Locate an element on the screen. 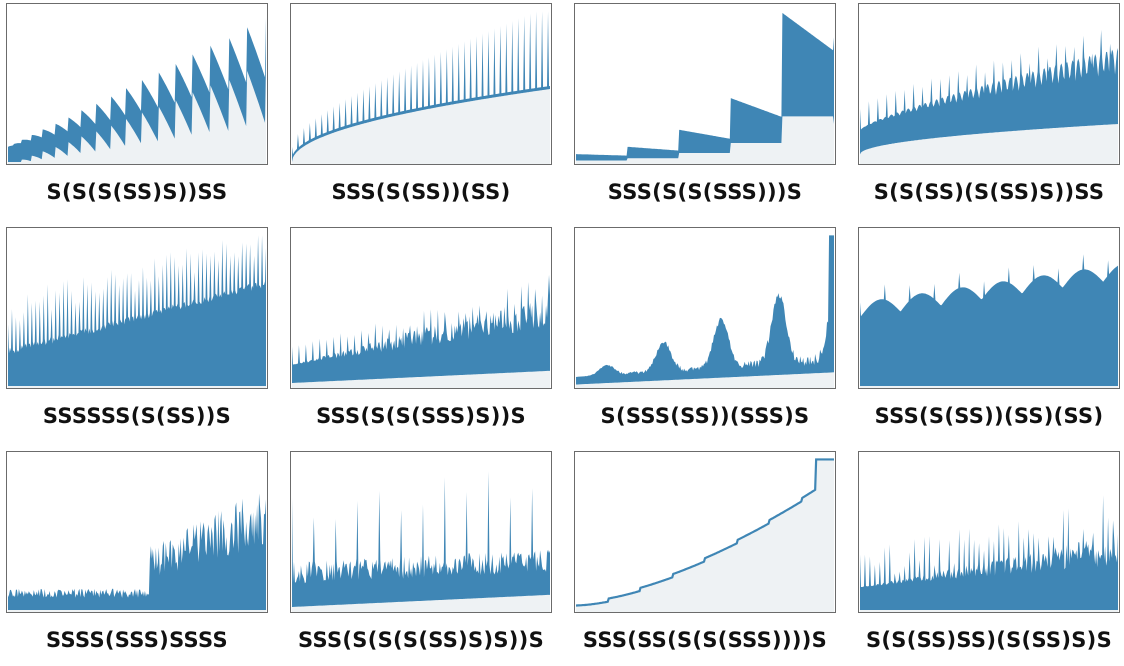 The height and width of the screenshot is (666, 1124). chart-panel-4: S(S(SS)(S(SS)S))SS is located at coordinates (989, 109).